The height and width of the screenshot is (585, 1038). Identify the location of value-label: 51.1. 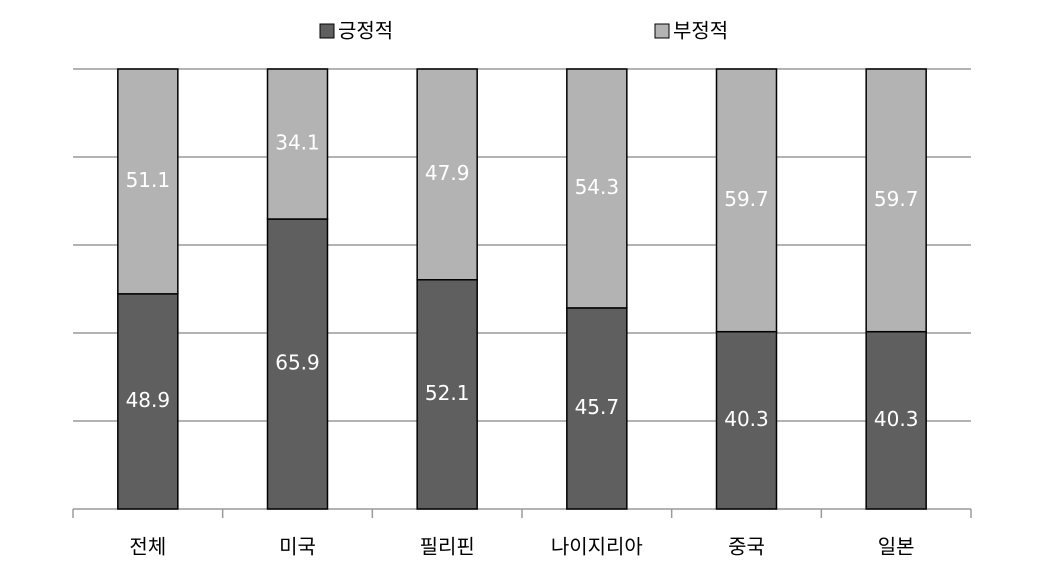
(148, 180).